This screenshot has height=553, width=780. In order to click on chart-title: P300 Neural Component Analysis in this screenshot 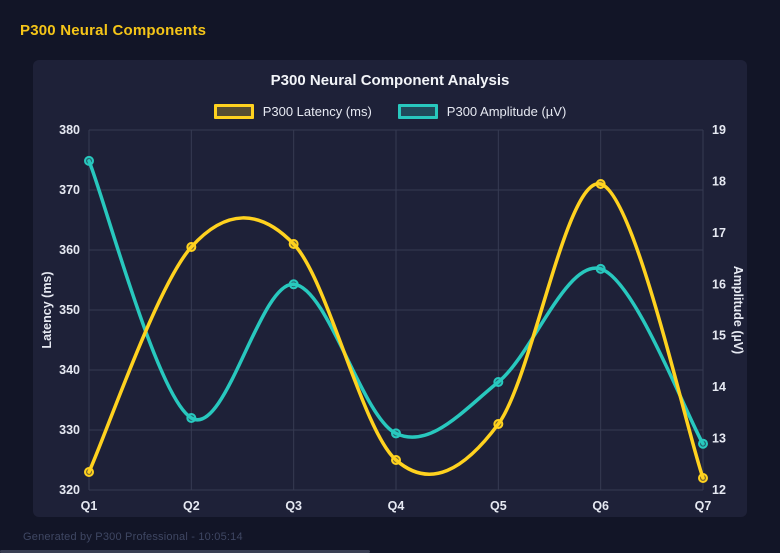, I will do `click(390, 80)`.